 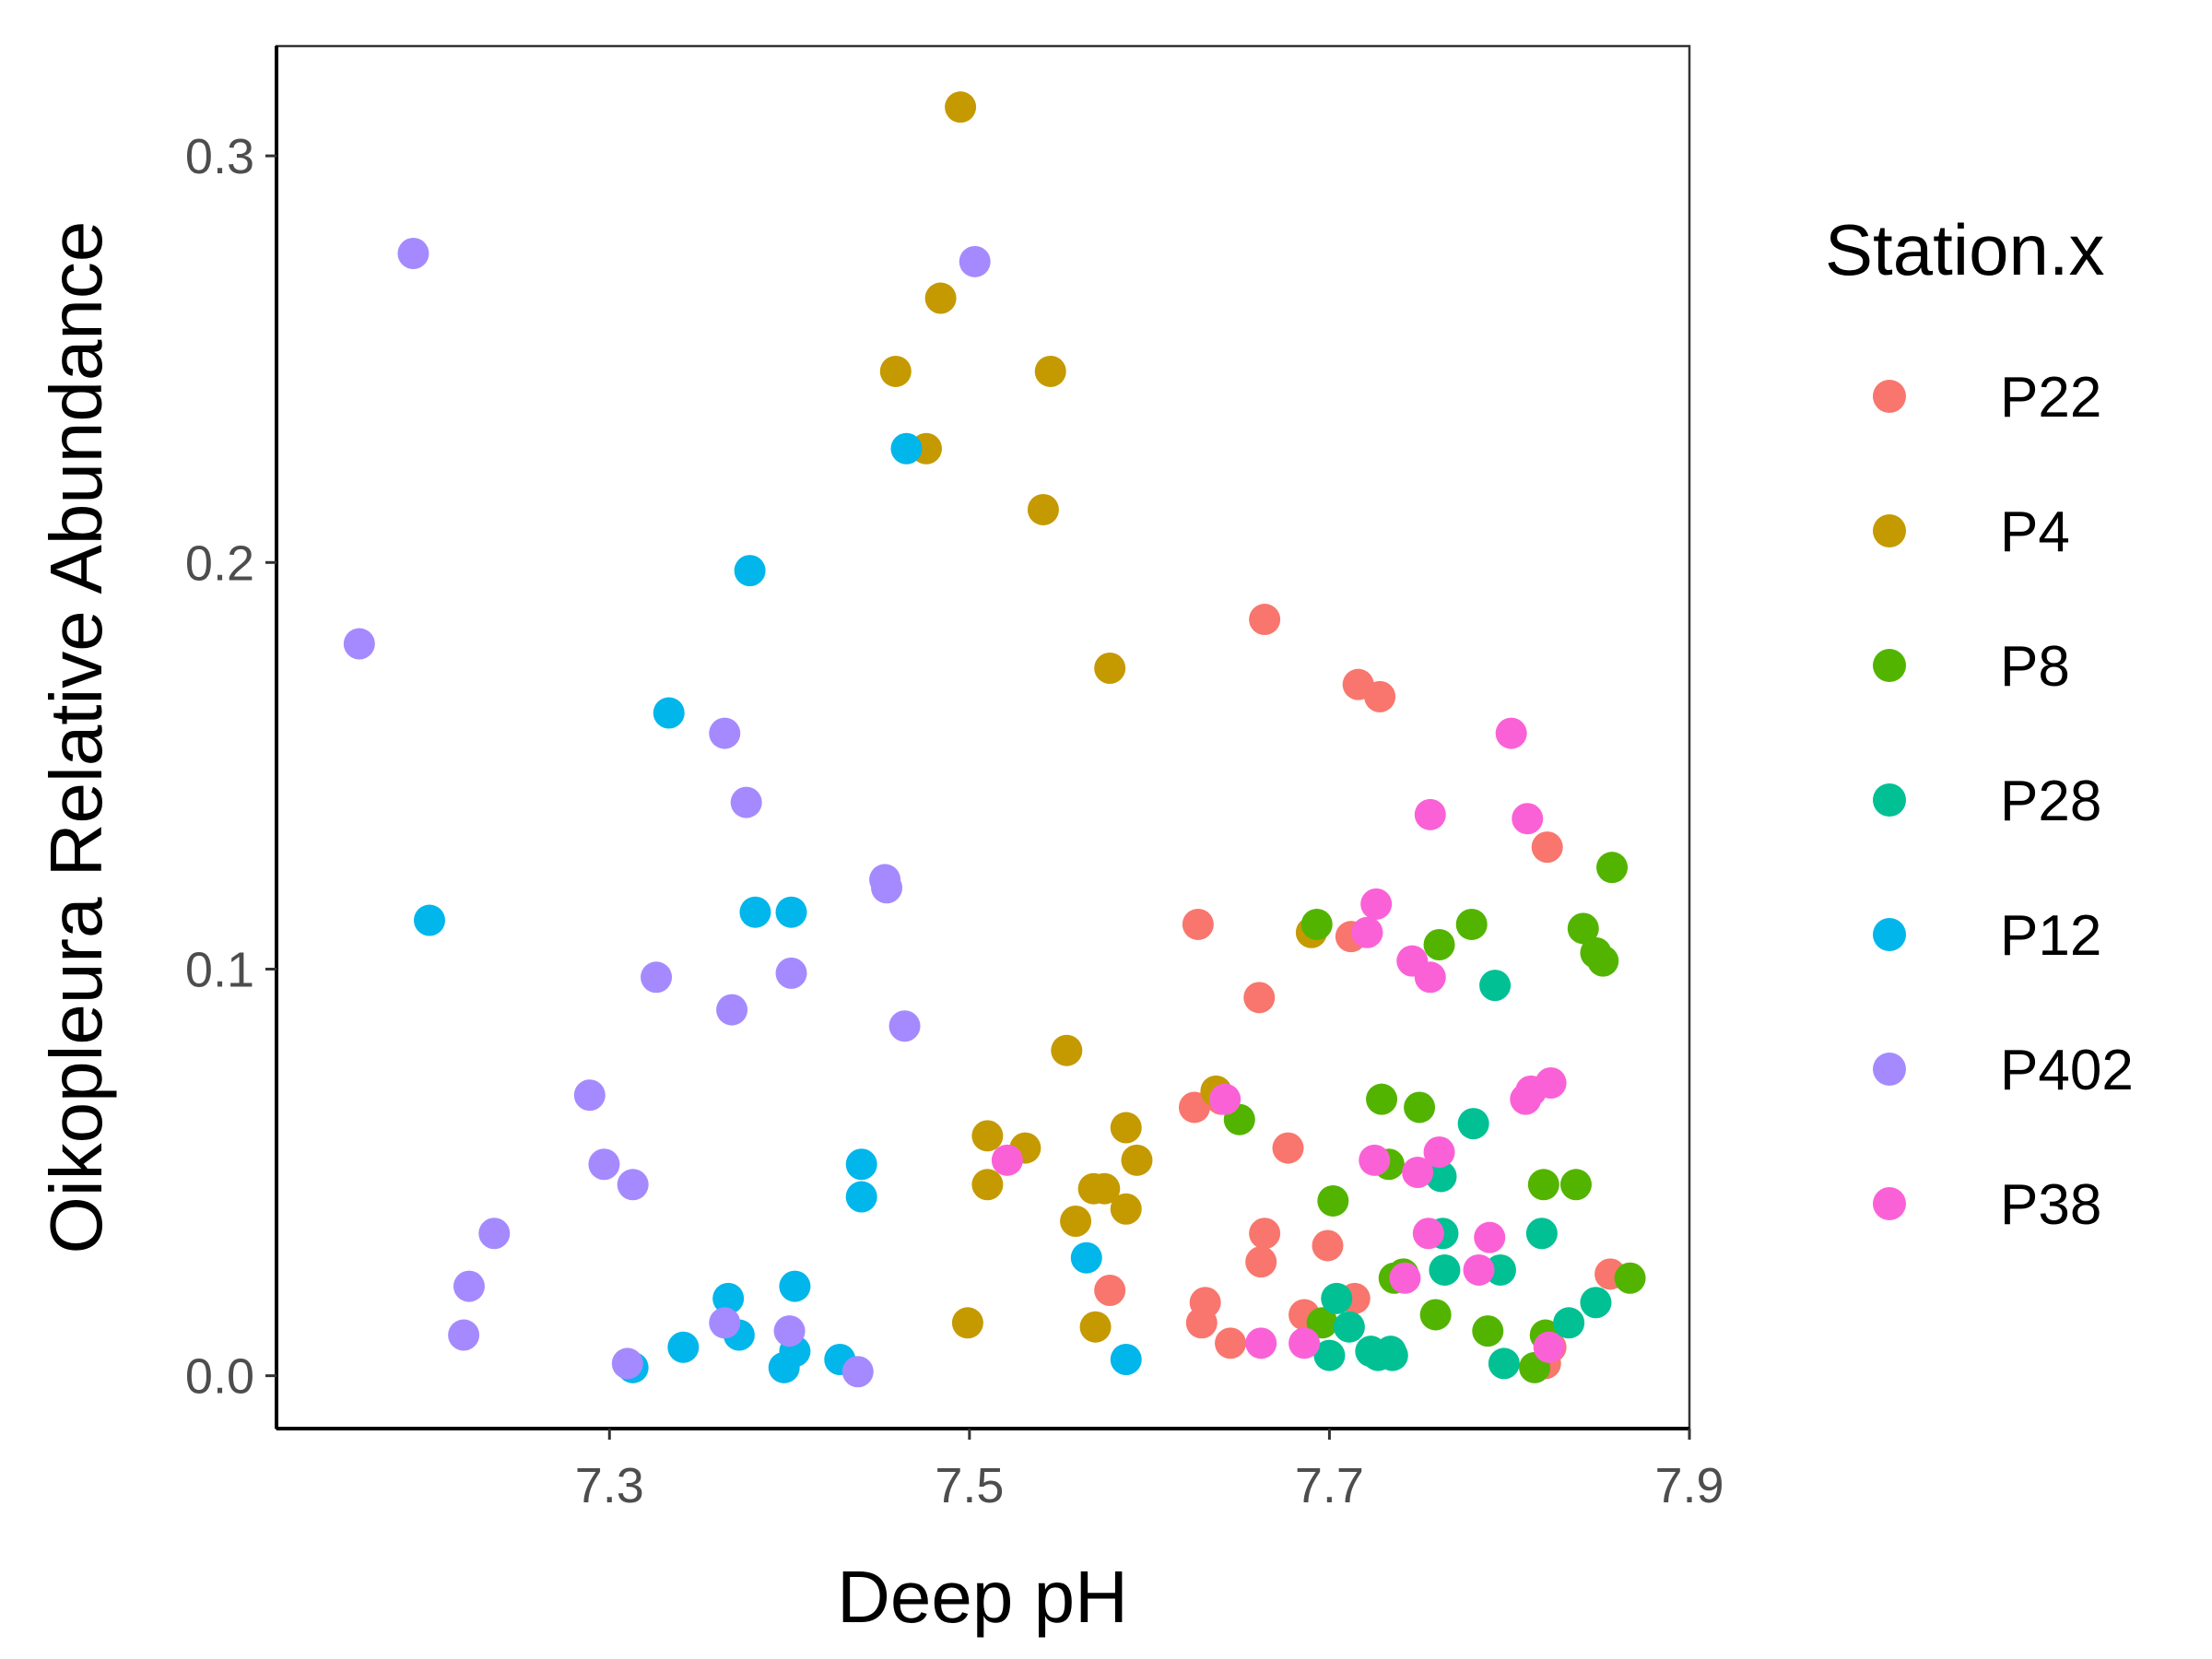 What do you see at coordinates (969, 1485) in the screenshot?
I see `x-tick-label: 7.5` at bounding box center [969, 1485].